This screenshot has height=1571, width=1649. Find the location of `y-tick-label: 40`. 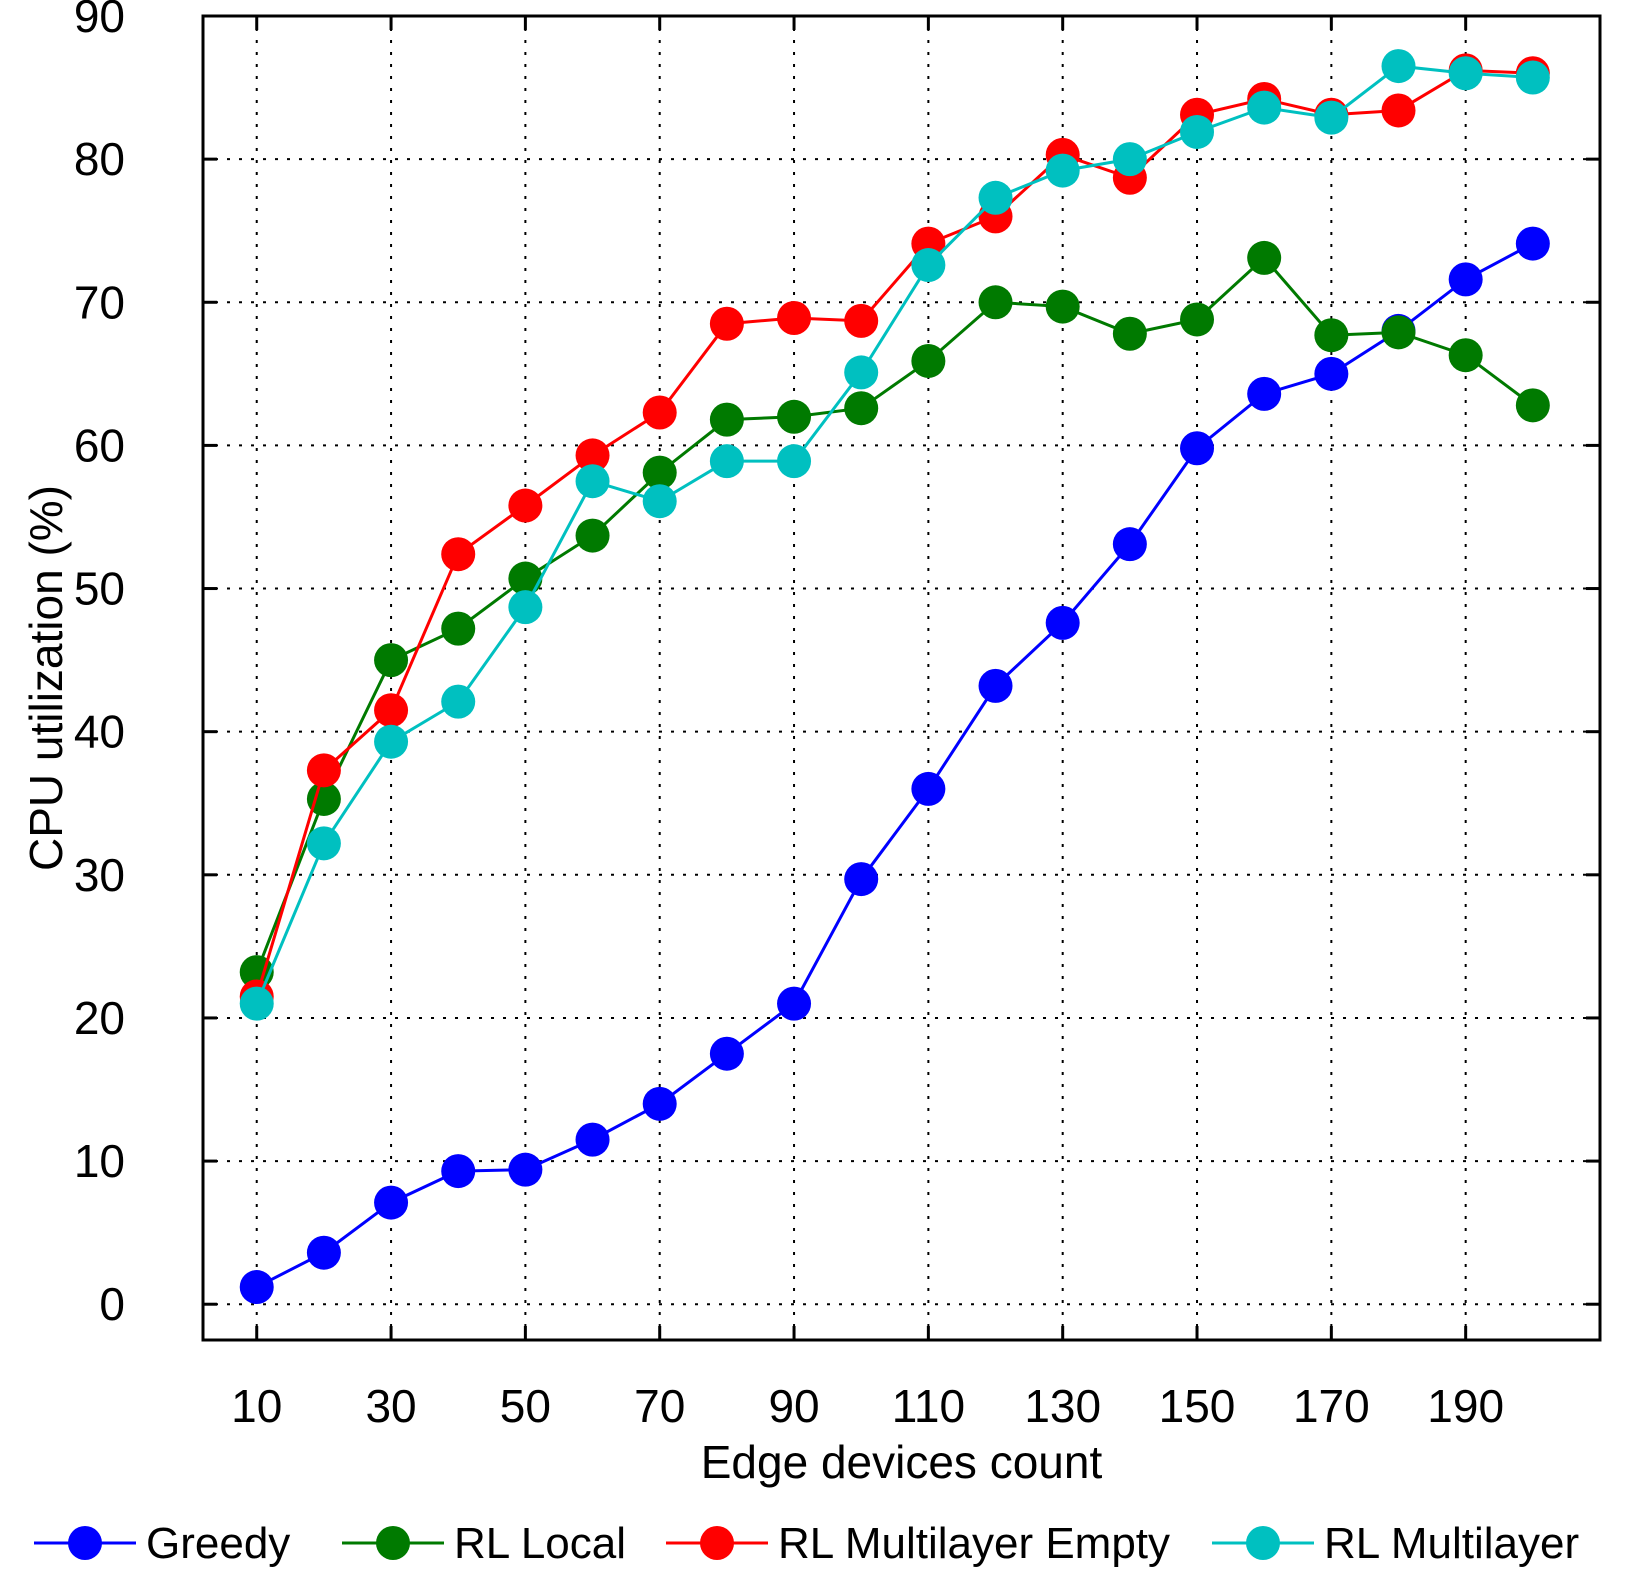

y-tick-label: 40 is located at coordinates (99, 732).